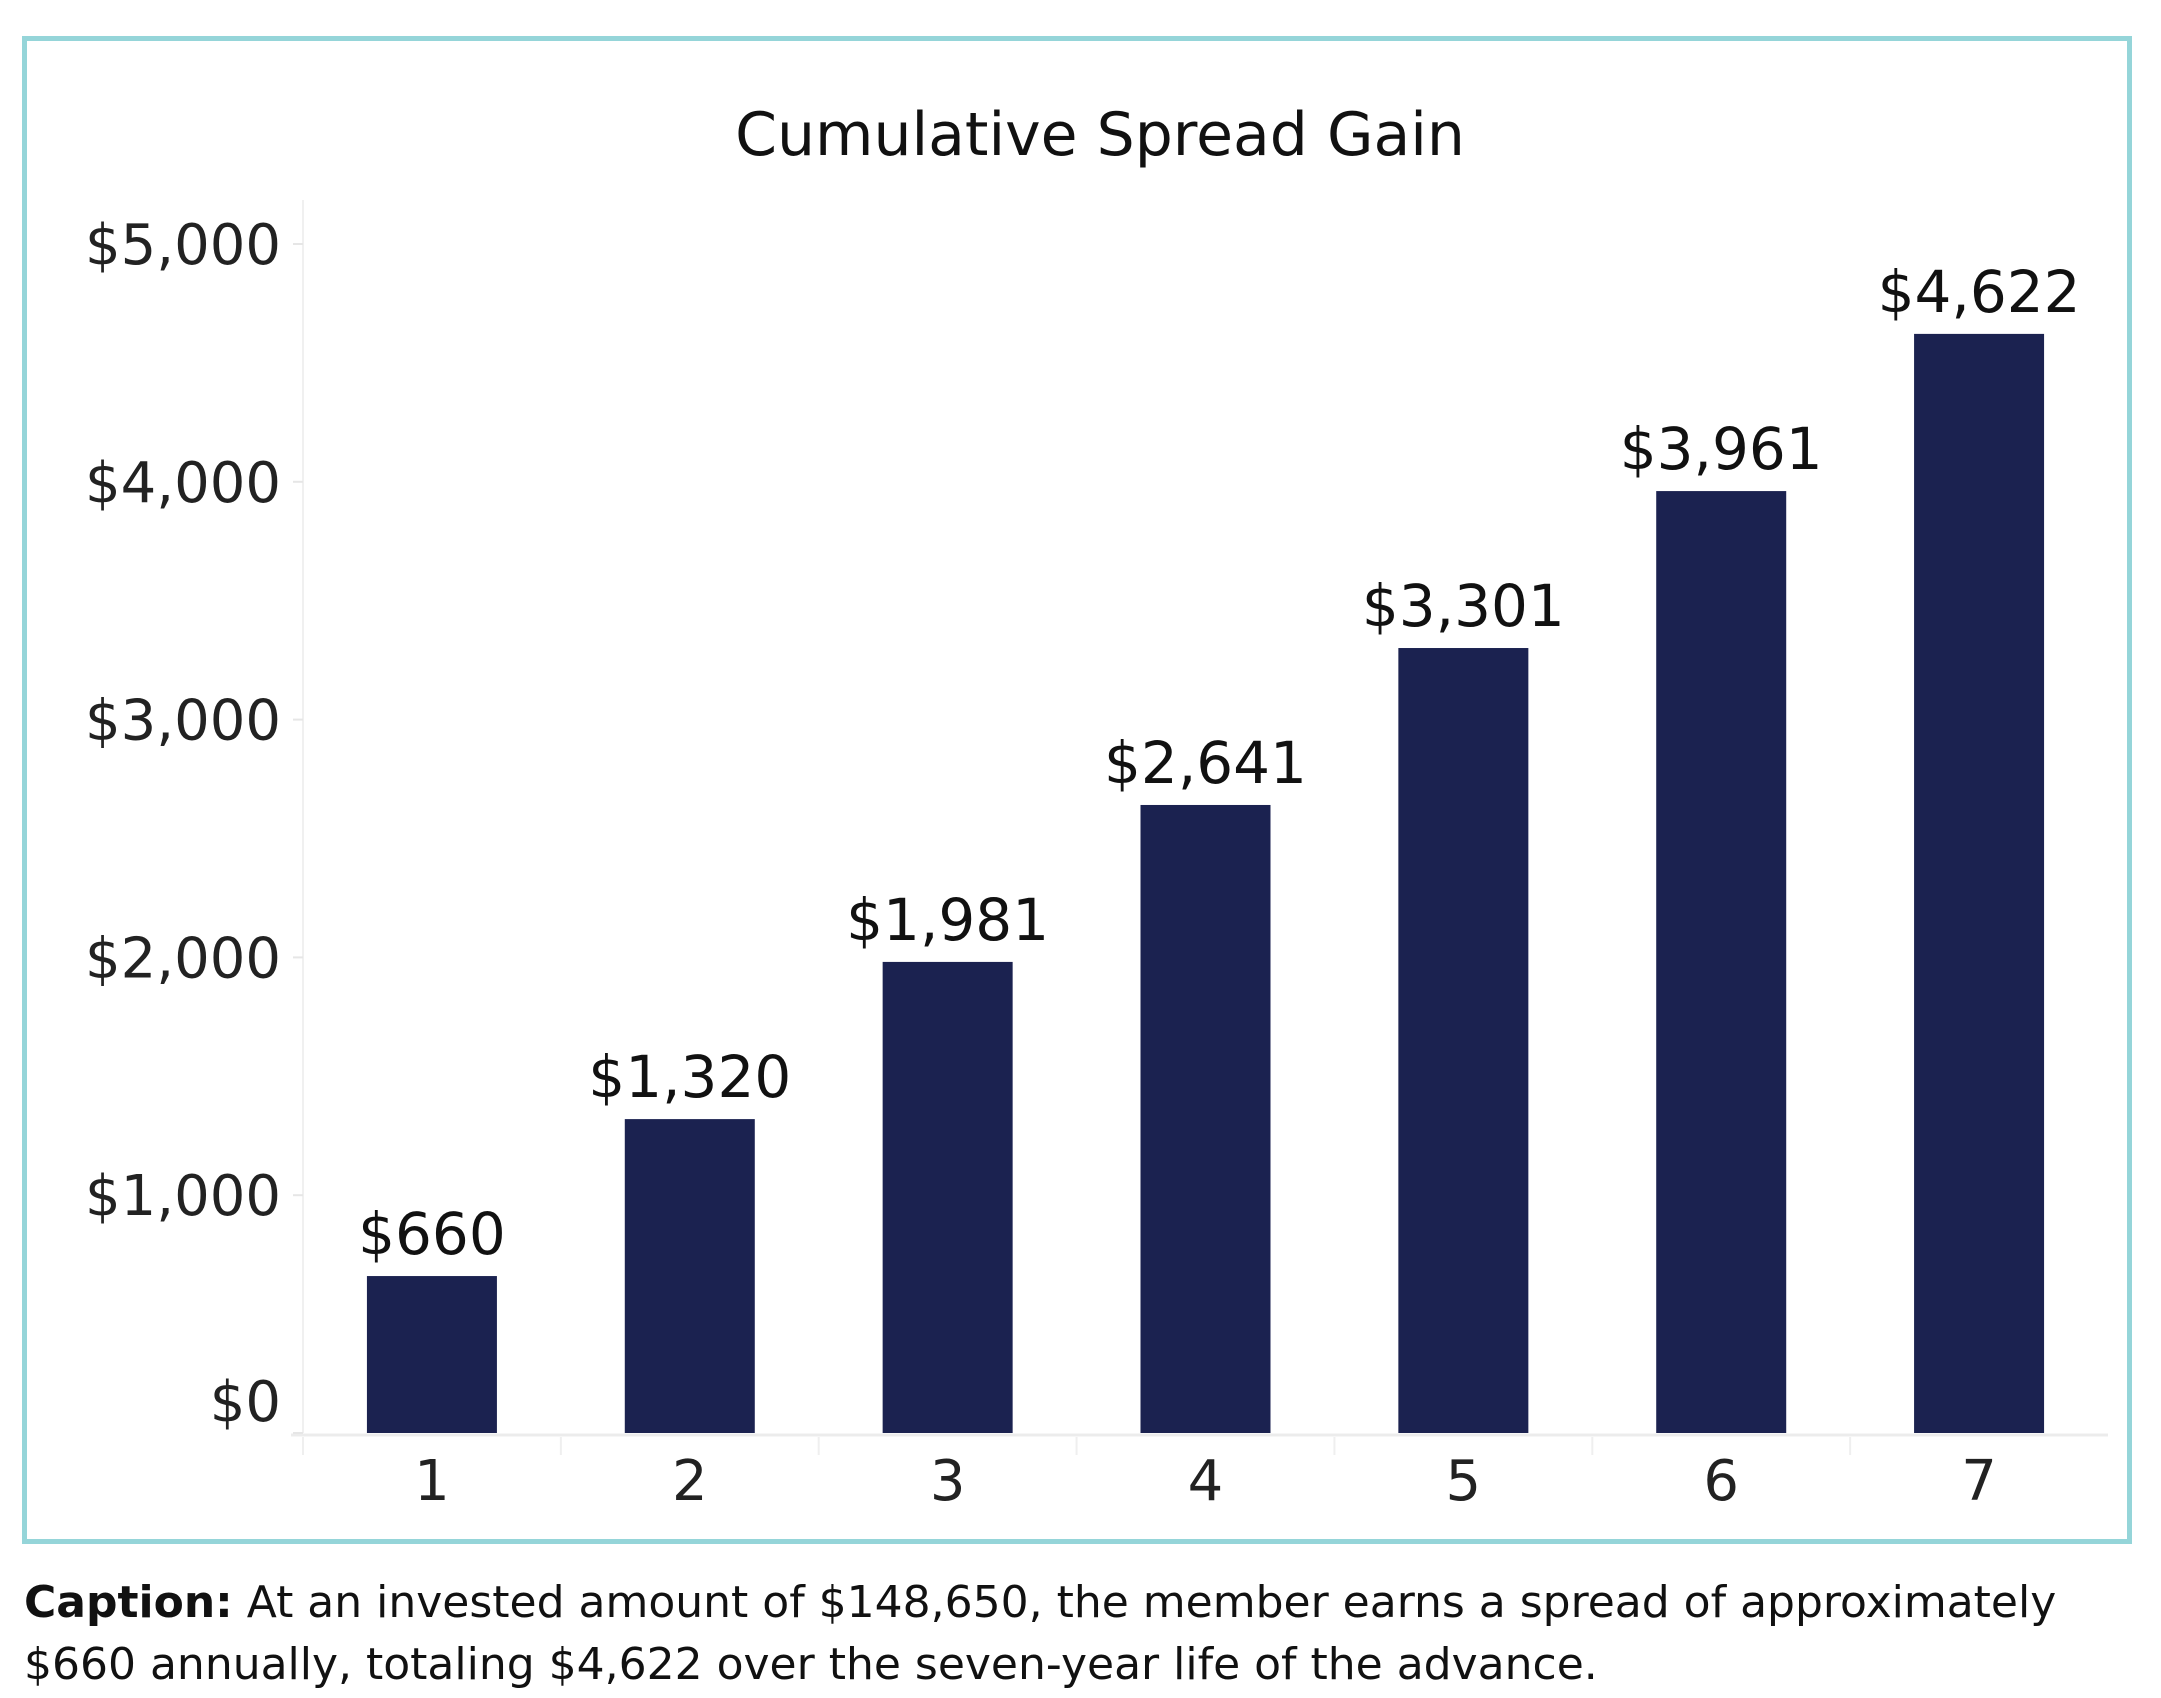  What do you see at coordinates (1206, 1481) in the screenshot?
I see `x-tick-label: 4` at bounding box center [1206, 1481].